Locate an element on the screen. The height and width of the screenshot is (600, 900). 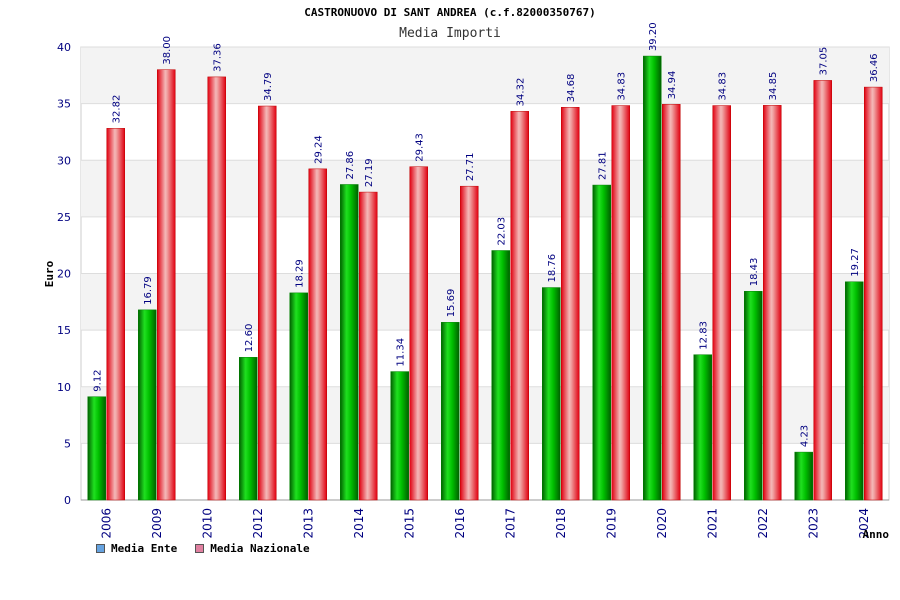
value-label: 11.34 is located at coordinates (401, 352).